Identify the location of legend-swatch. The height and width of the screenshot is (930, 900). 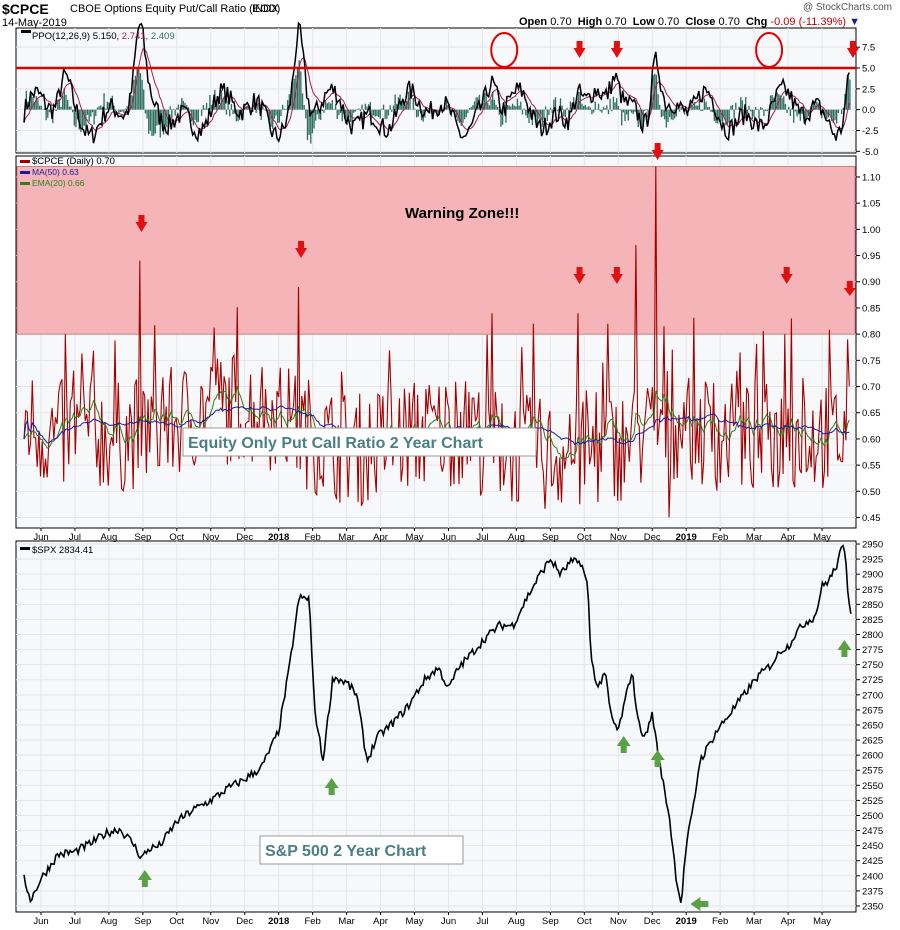
(25, 548).